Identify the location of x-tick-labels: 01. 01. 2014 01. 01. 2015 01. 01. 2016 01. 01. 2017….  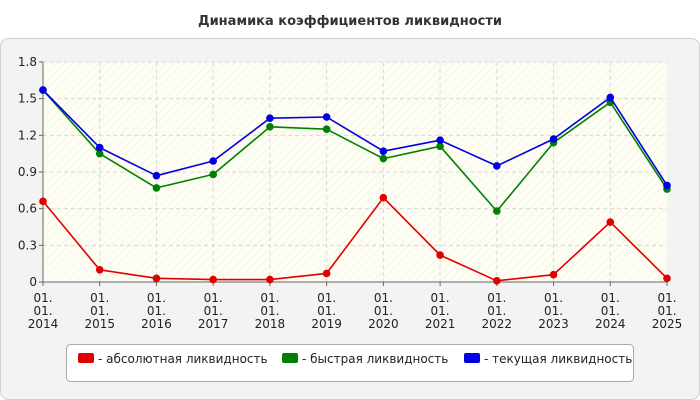
(355, 311).